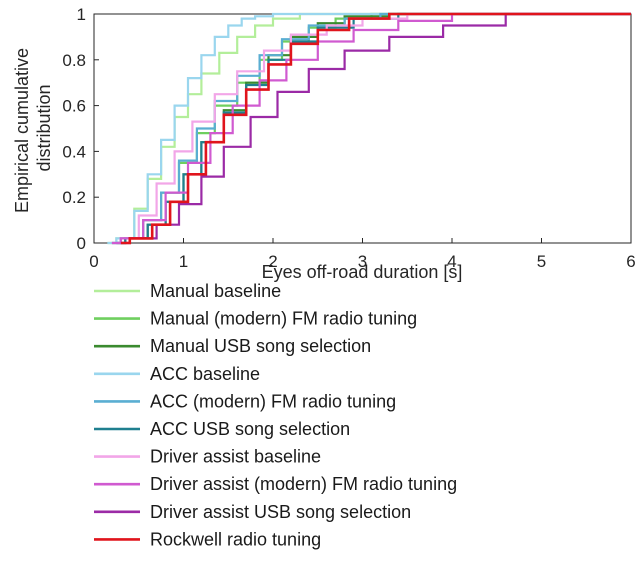 Image resolution: width=638 pixels, height=576 pixels. I want to click on legend-label-driver-assist-baseline: Driver assist baseline, so click(235, 457).